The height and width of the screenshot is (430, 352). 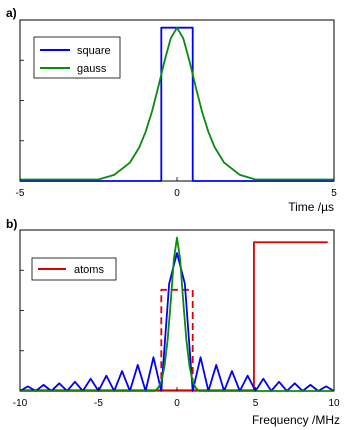 I want to click on x-tick-label-b-0: -10, so click(x=20, y=403).